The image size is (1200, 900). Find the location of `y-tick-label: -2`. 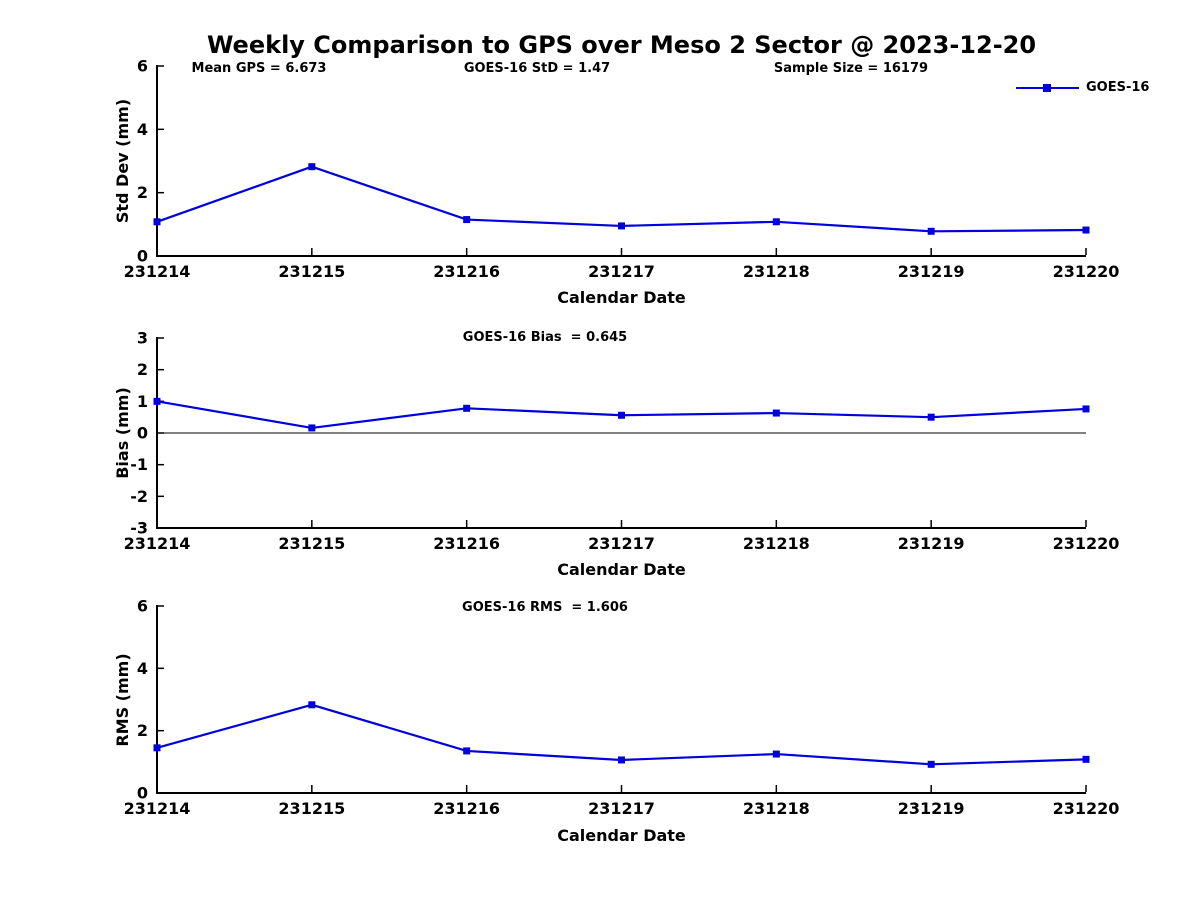

y-tick-label: -2 is located at coordinates (139, 496).